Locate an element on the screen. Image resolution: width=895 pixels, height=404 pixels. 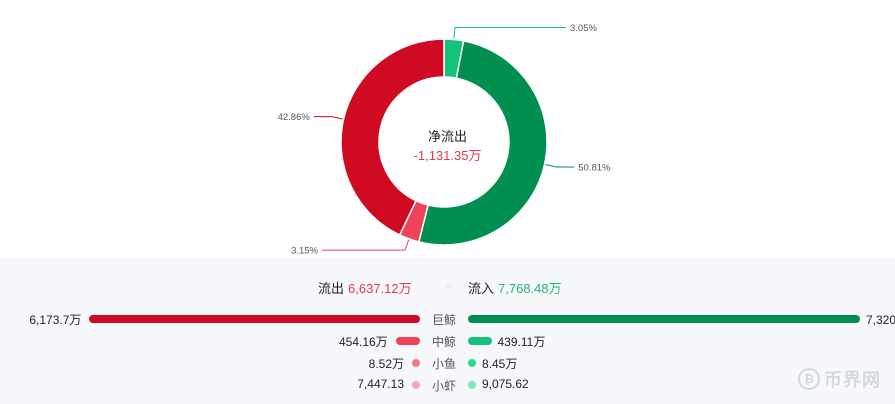
slice-label-0: 3.05% is located at coordinates (583, 28).